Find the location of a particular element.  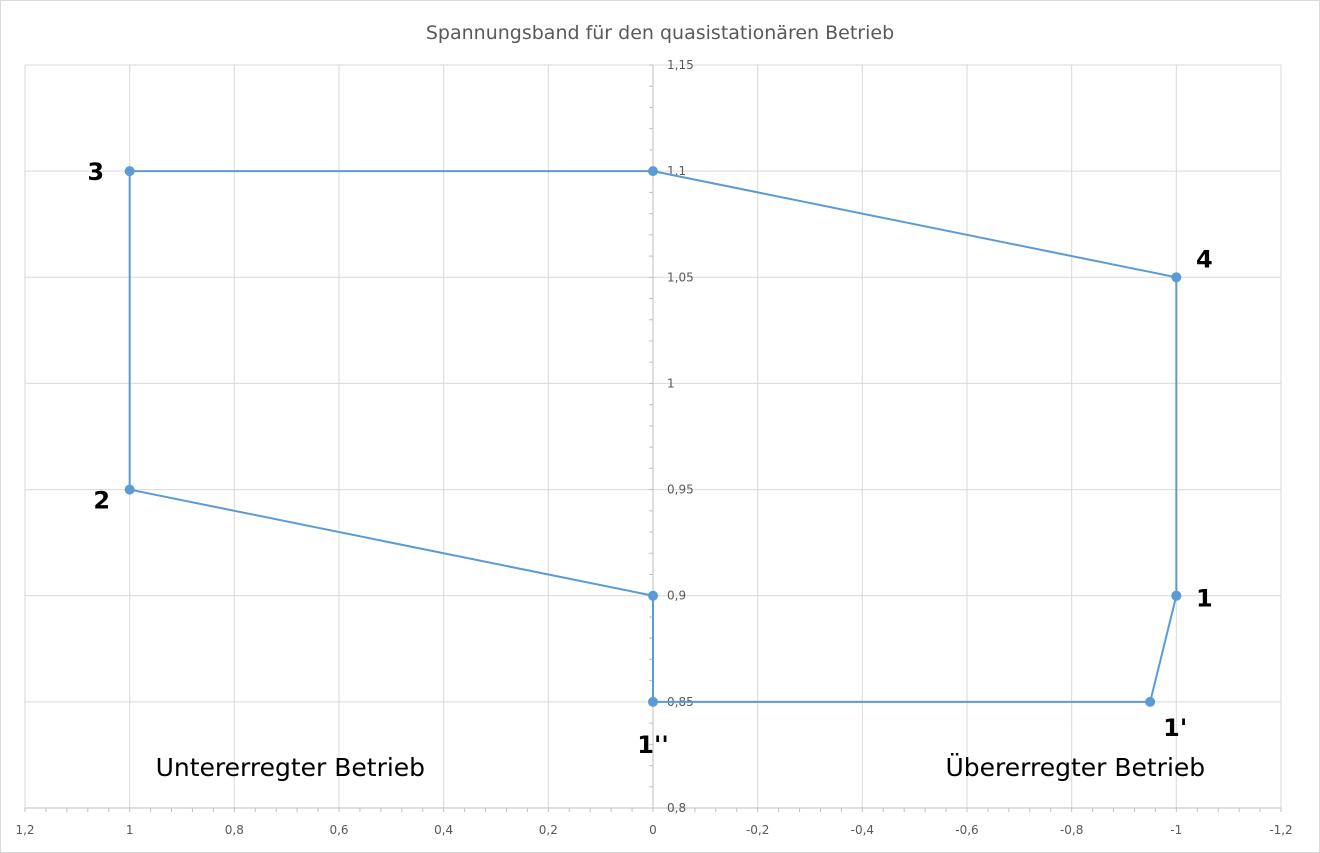

x-tick-label: -0,6 is located at coordinates (966, 830).